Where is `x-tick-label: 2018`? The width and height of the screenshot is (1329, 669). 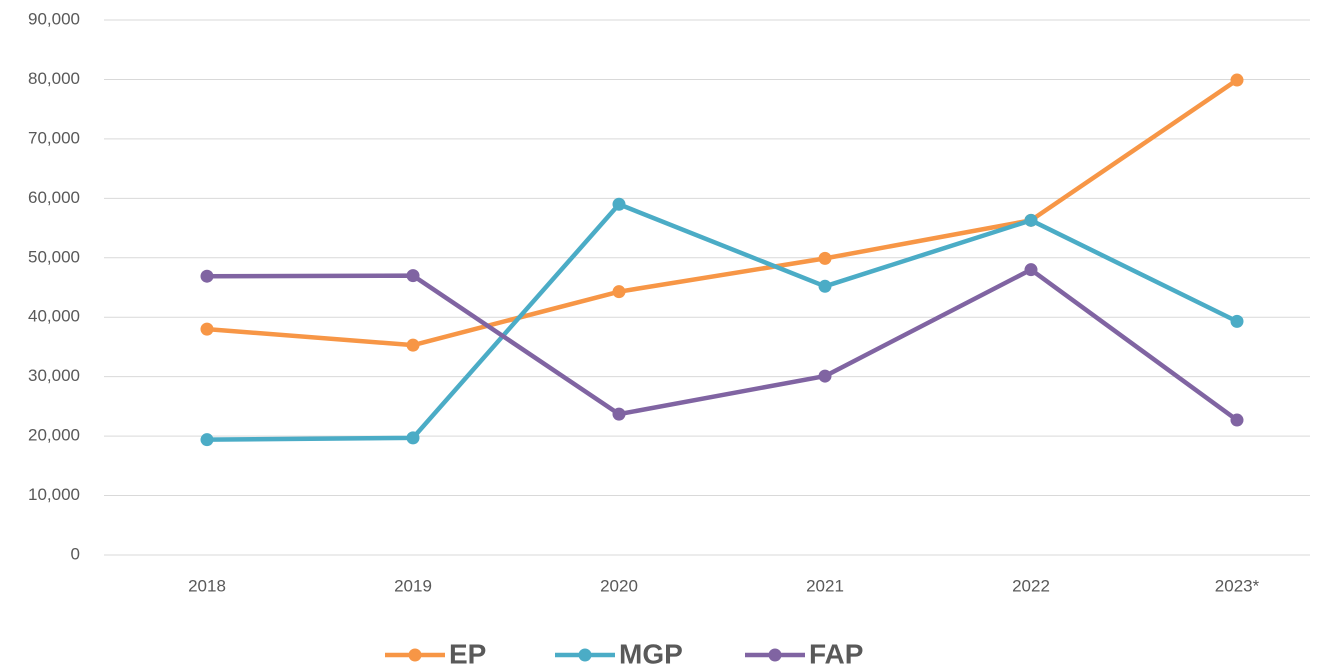 x-tick-label: 2018 is located at coordinates (207, 585).